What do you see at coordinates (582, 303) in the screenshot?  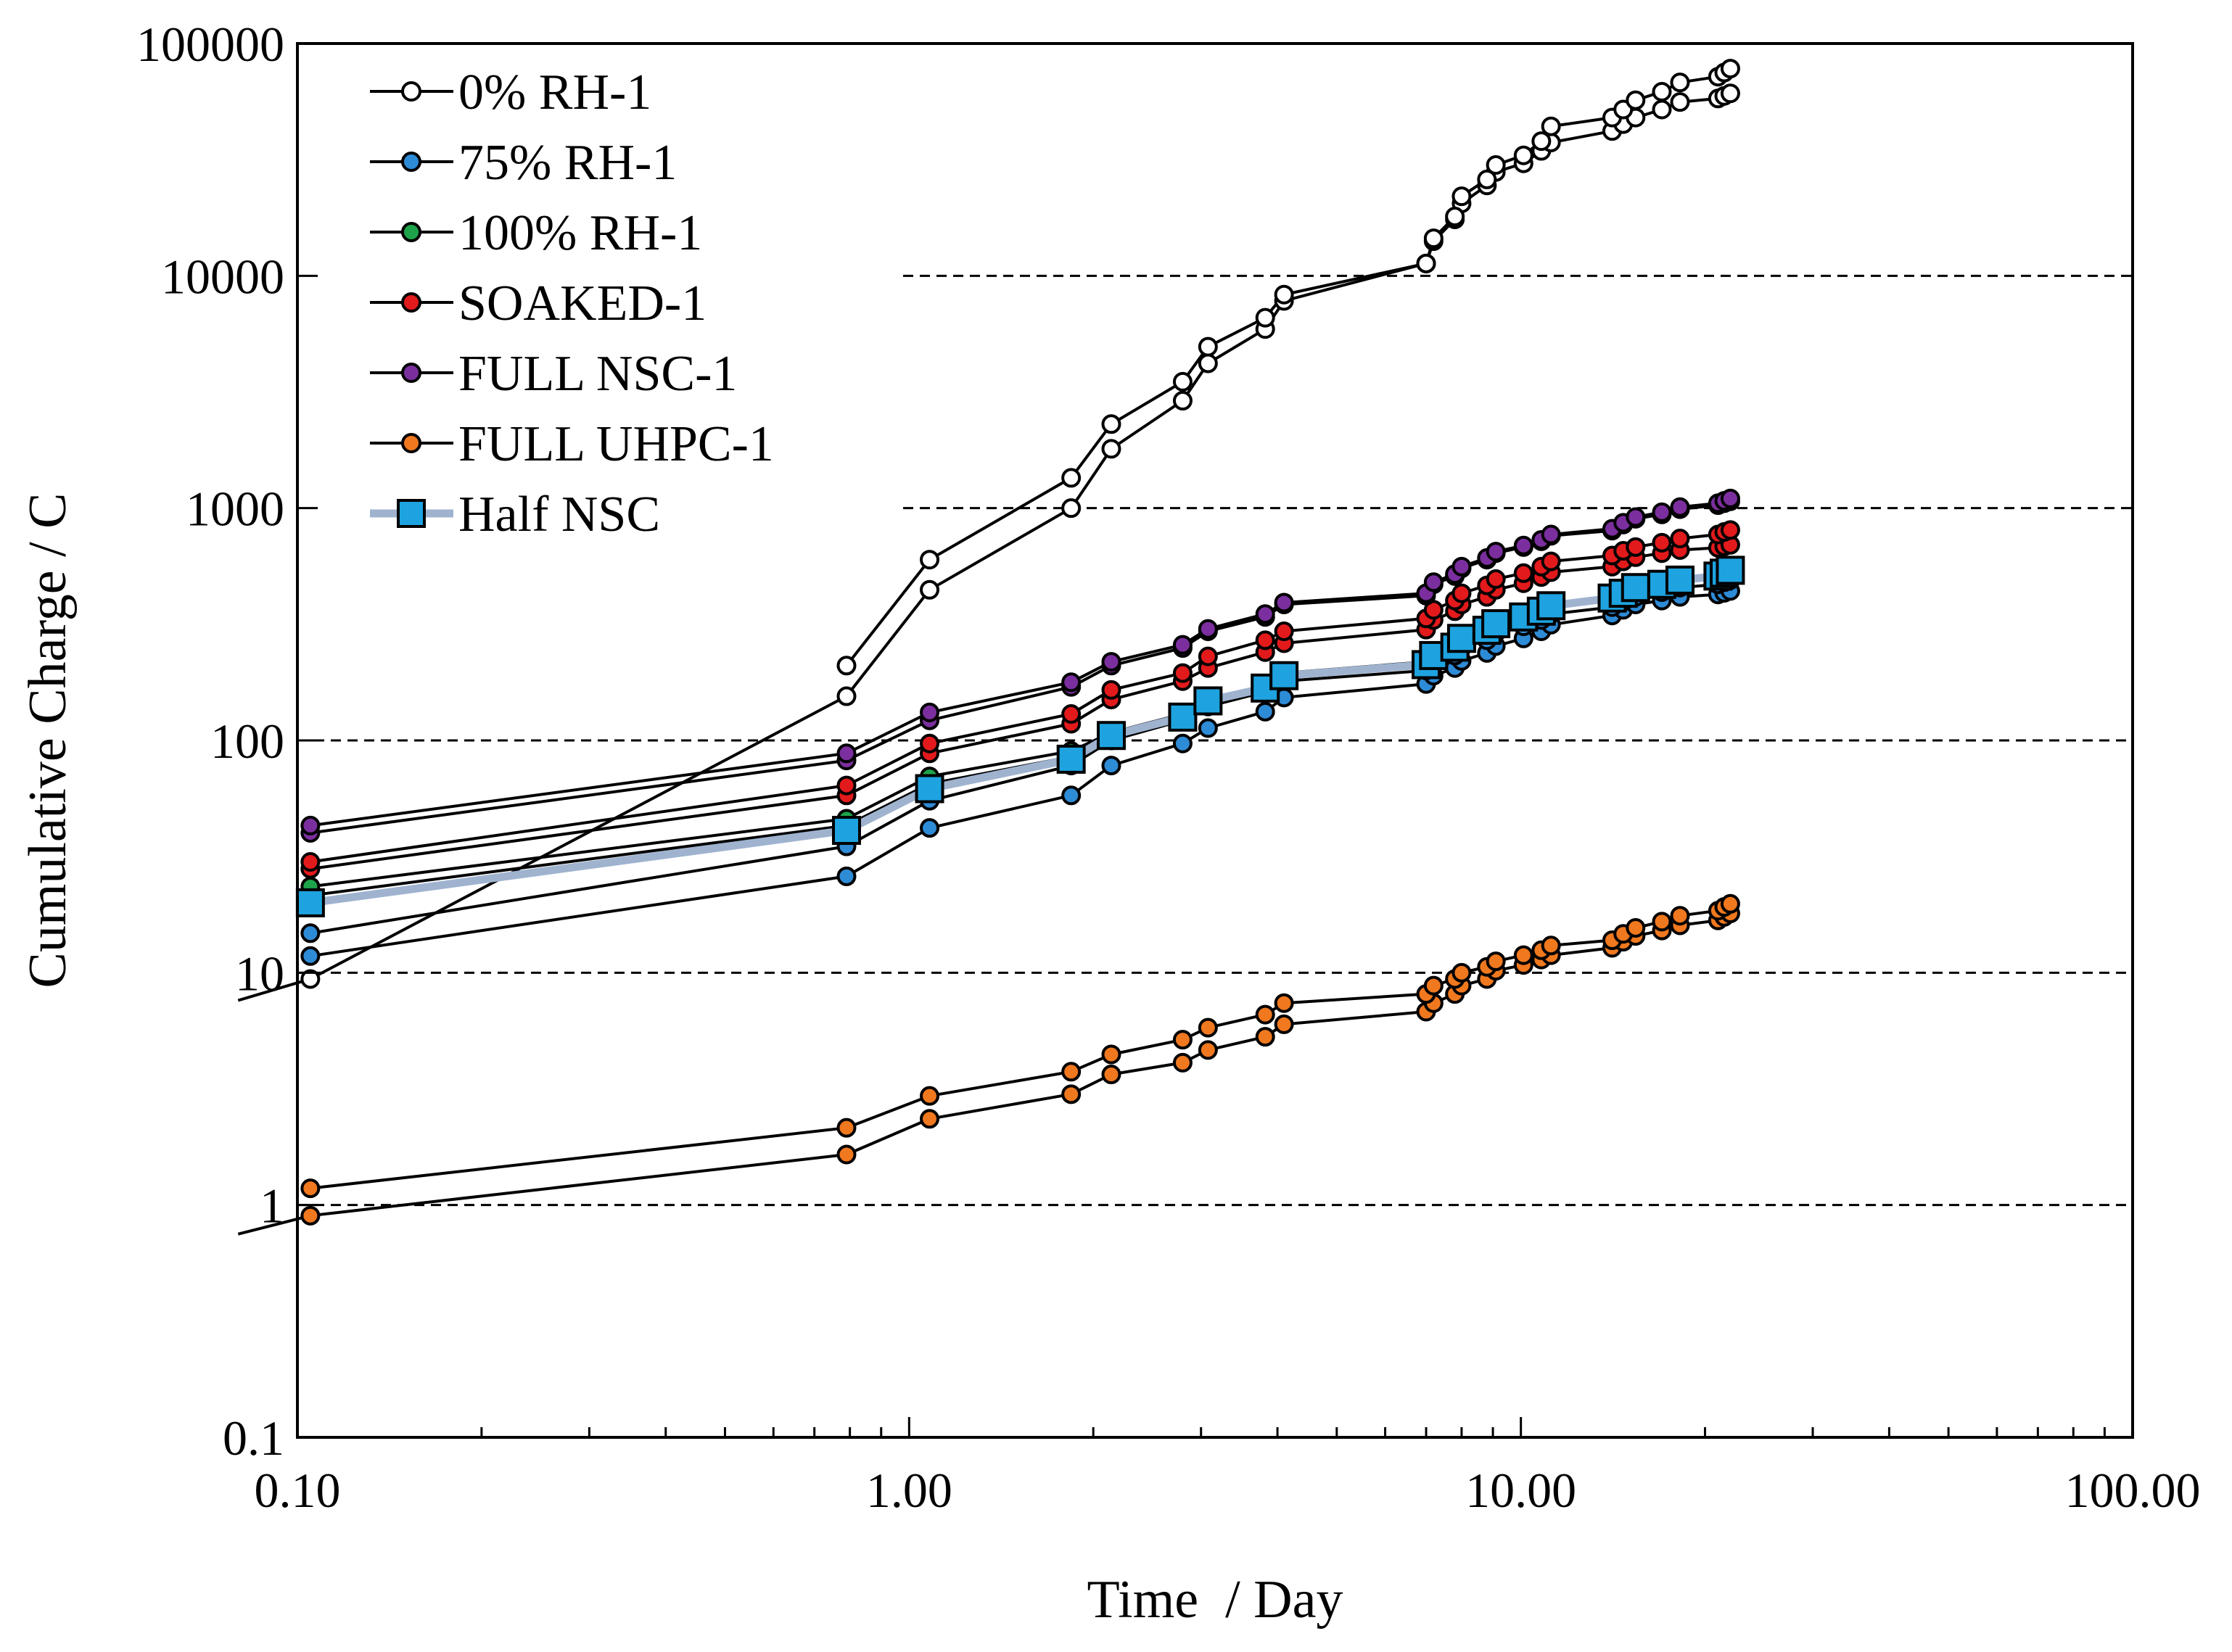 I see `legend-label: SOAKED-1` at bounding box center [582, 303].